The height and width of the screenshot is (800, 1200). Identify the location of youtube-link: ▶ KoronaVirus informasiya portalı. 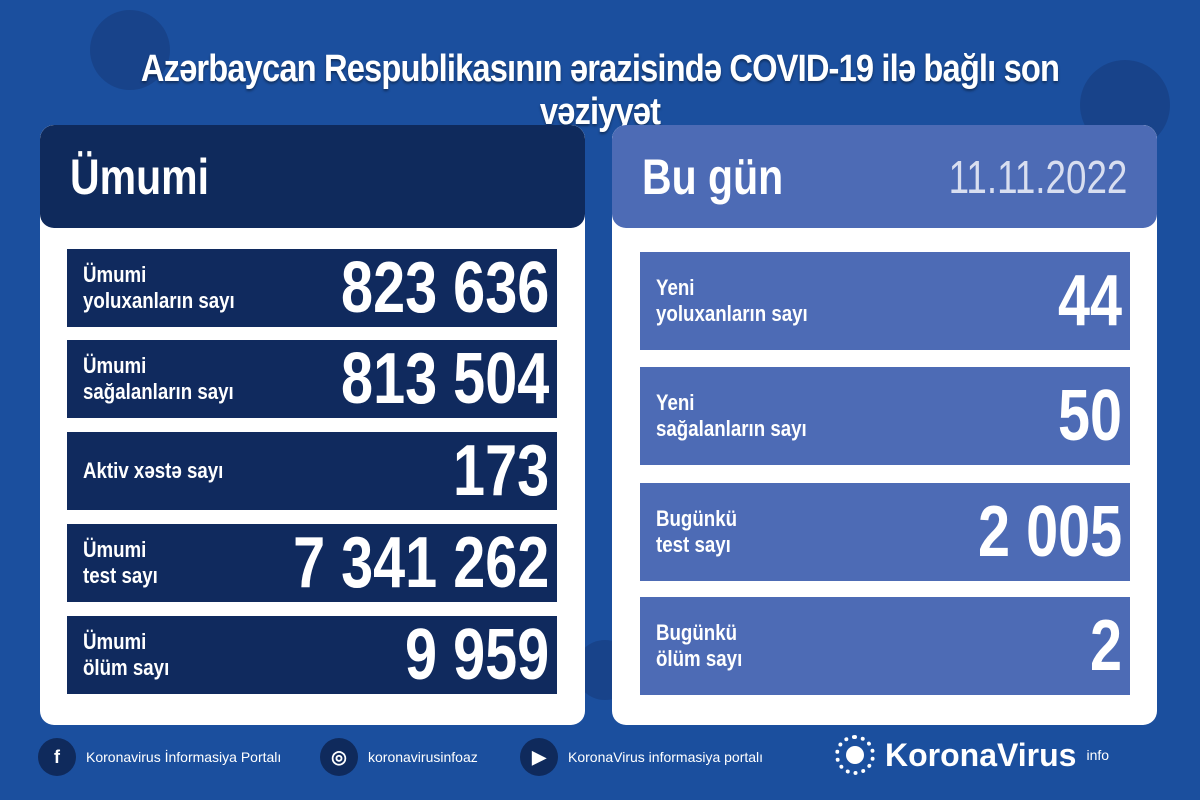
(641, 757).